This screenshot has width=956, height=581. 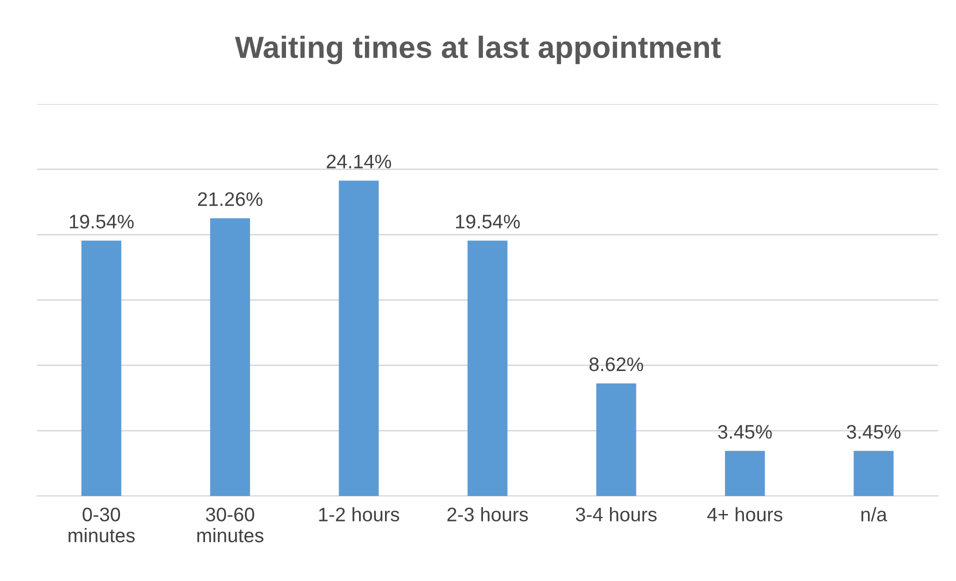 I want to click on data-label: 21.26%, so click(x=230, y=199).